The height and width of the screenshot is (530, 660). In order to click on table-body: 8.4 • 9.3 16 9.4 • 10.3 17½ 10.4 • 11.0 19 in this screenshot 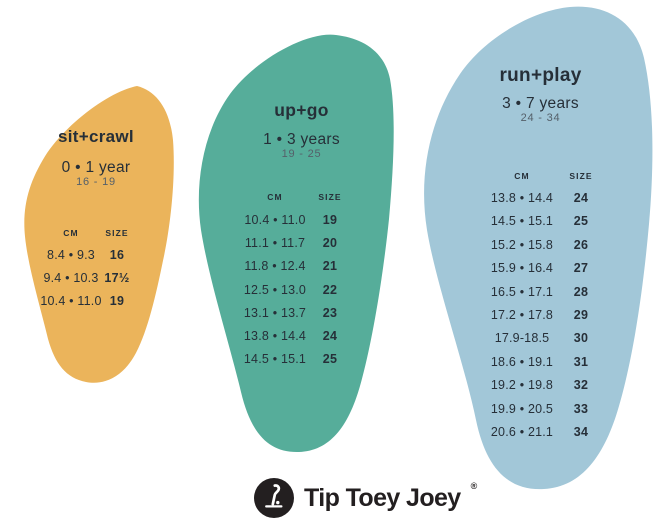, I will do `click(85, 278)`.